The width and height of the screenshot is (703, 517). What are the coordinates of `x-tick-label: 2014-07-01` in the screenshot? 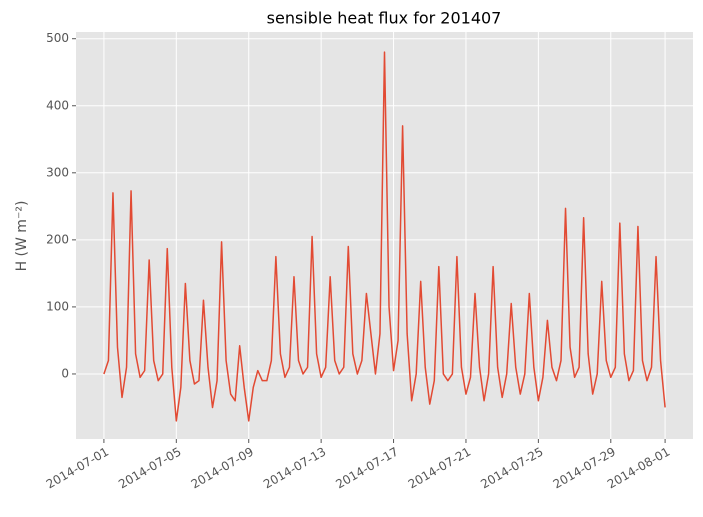 It's located at (77, 468).